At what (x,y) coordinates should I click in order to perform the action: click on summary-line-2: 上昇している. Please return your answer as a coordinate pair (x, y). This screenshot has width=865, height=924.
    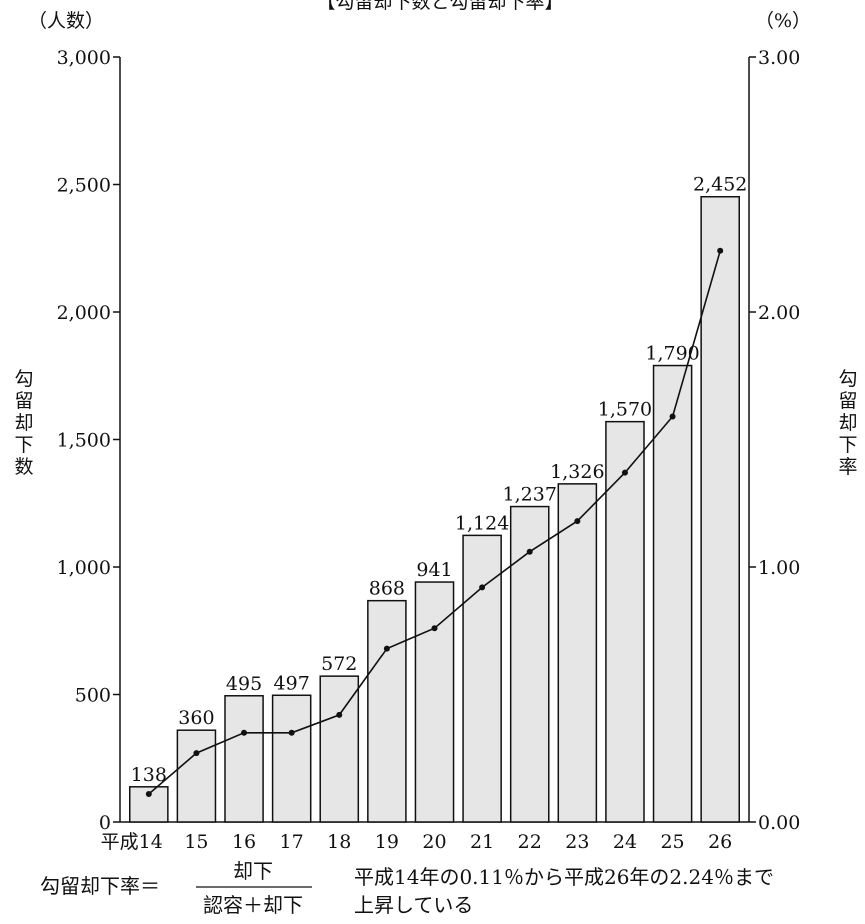
    Looking at the image, I should click on (413, 905).